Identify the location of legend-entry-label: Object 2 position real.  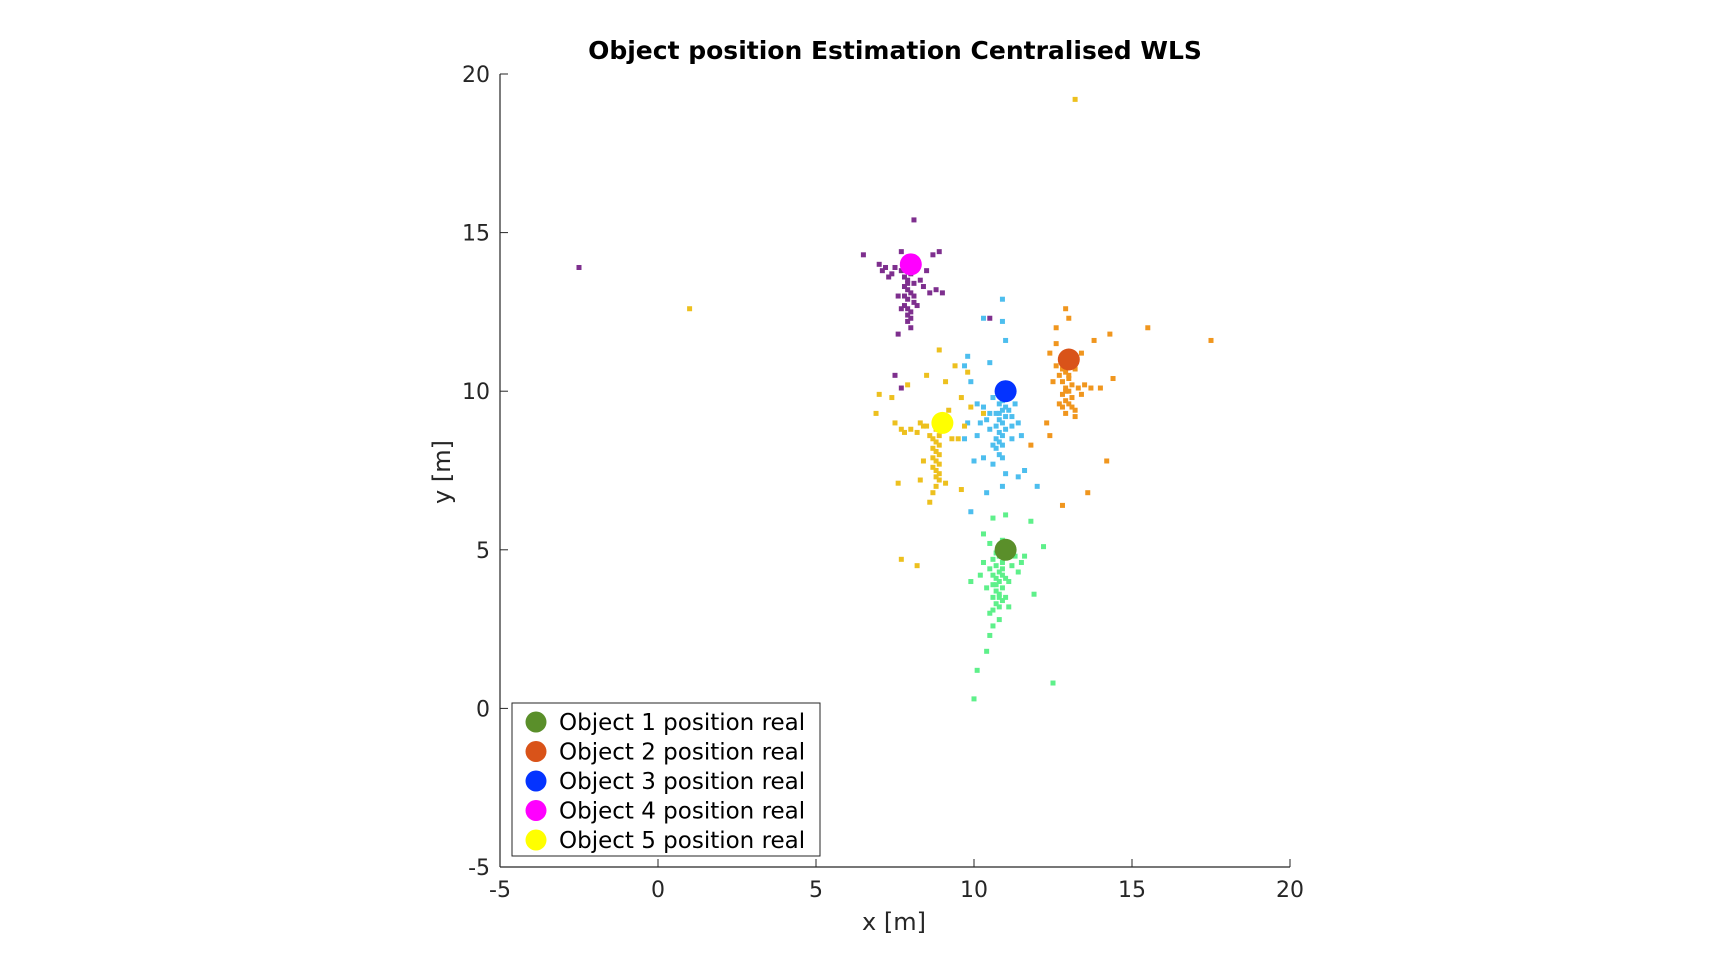
(682, 753).